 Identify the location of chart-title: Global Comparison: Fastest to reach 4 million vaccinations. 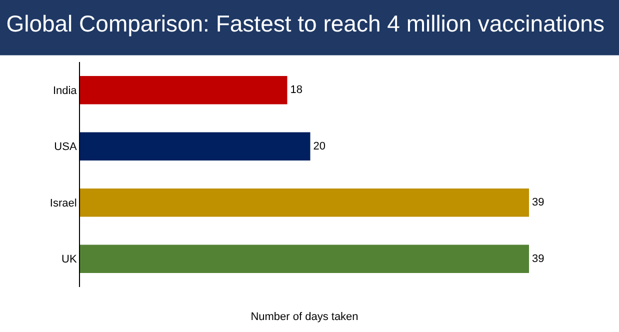
(305, 23).